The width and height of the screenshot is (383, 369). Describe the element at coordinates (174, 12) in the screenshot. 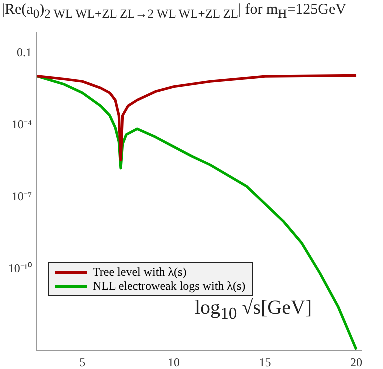

I see `chart-title: |Re(a$_{0}$)$_{2 WL WL+ZL ZL→2 WL WL+ZL ZL}$| for m$_{H}$=125GeV` at that location.